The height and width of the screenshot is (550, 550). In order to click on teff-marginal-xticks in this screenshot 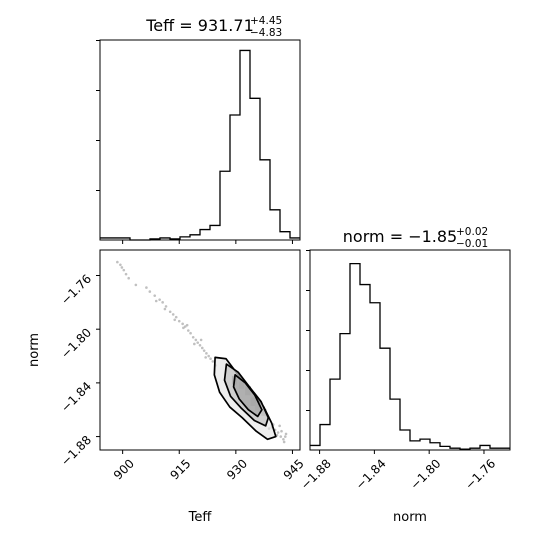, I will do `click(207, 242)`.